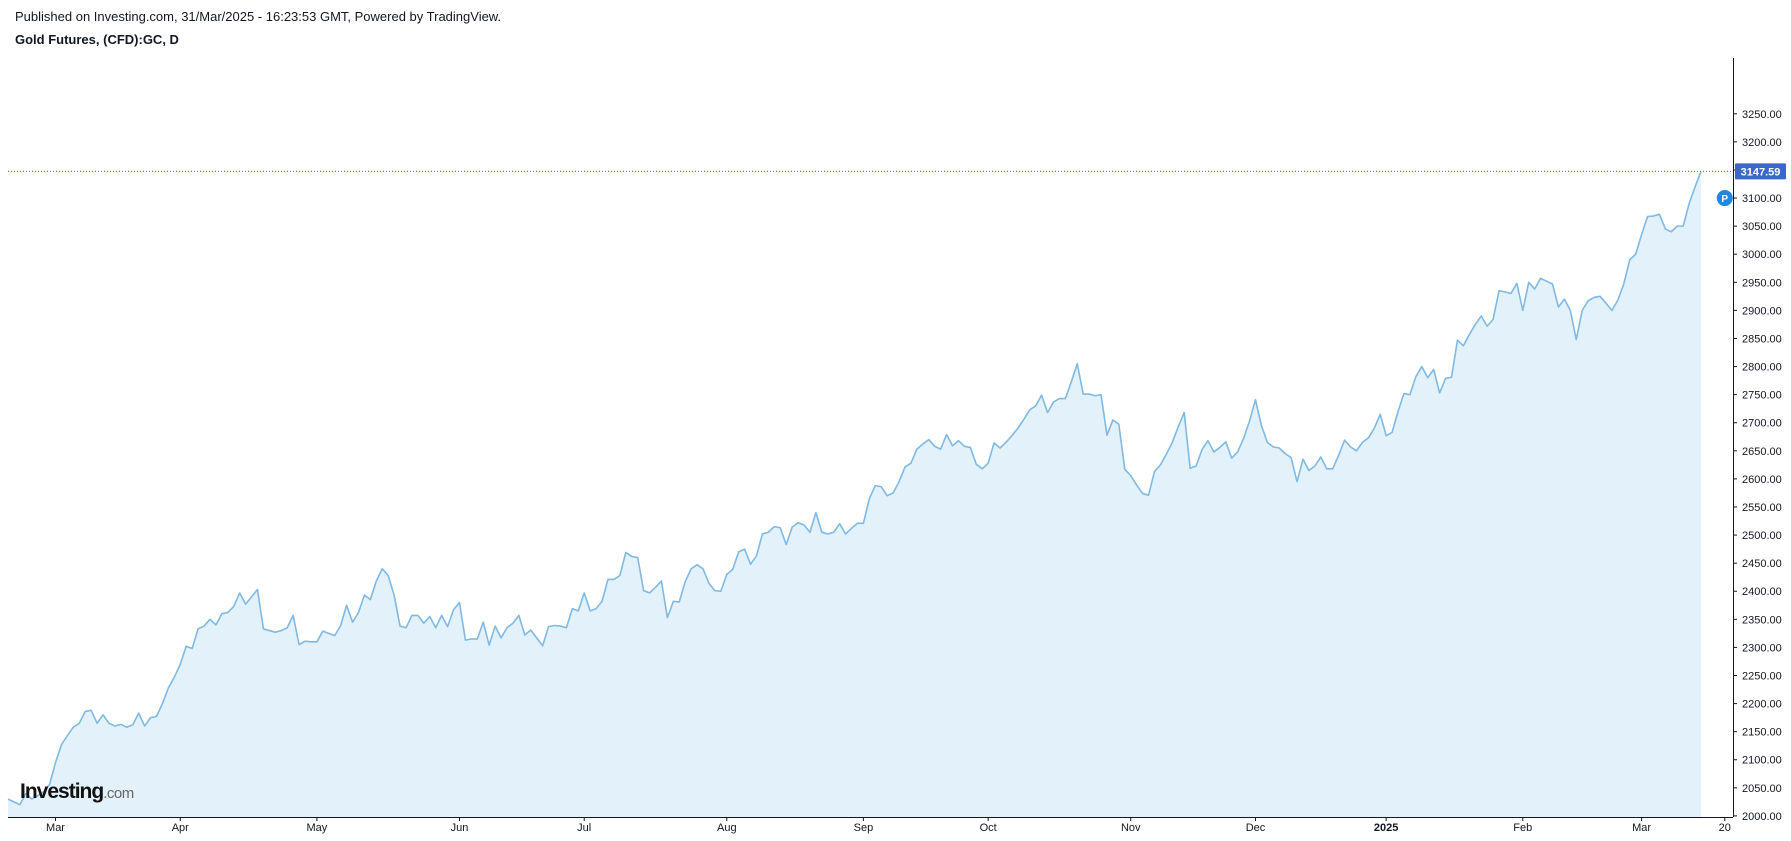  Describe the element at coordinates (1762, 396) in the screenshot. I see `y-tick-label: 2750.00` at that location.